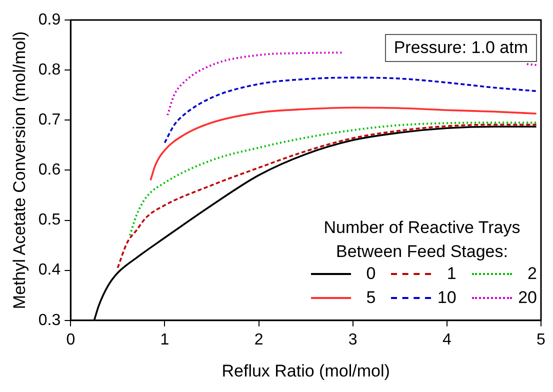  Describe the element at coordinates (446, 298) in the screenshot. I see `legend-label: 10` at that location.